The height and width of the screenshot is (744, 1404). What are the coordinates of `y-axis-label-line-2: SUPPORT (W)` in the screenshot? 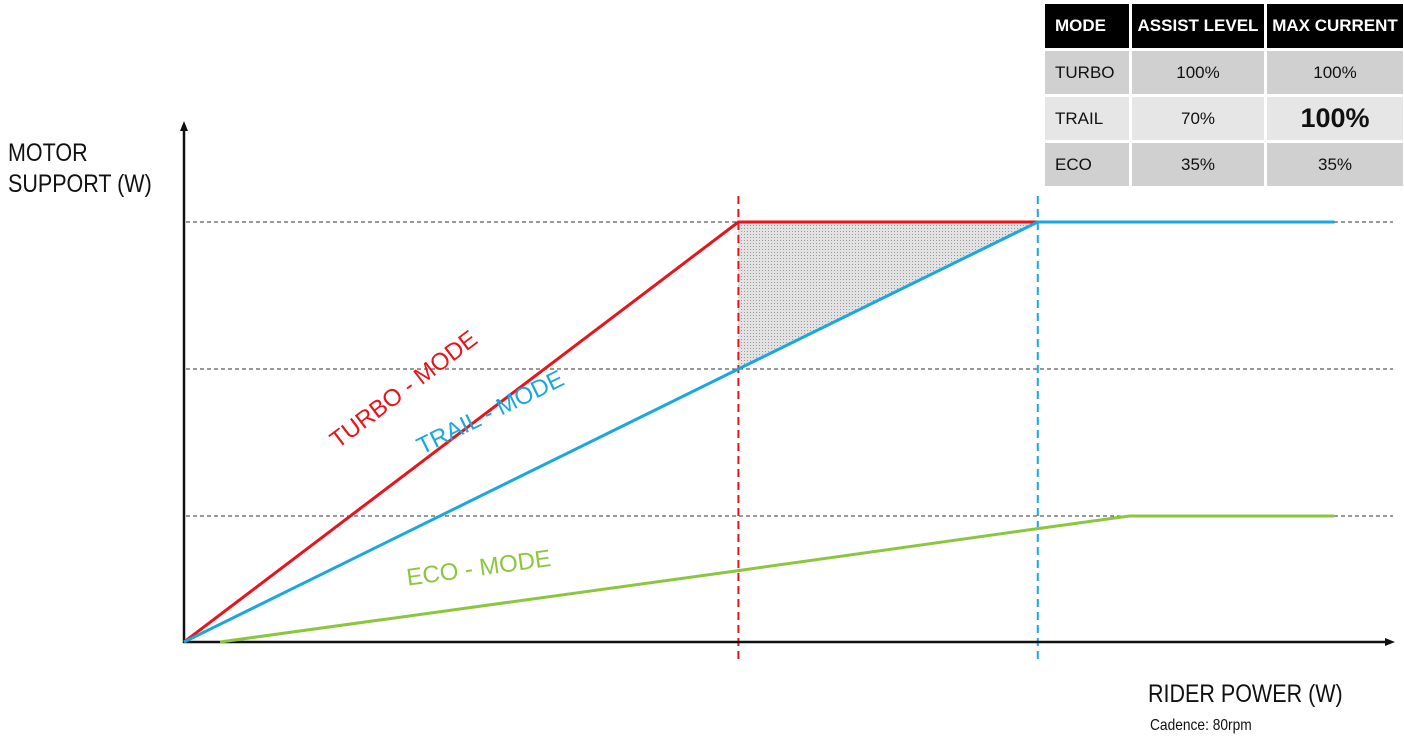 It's located at (80, 184).